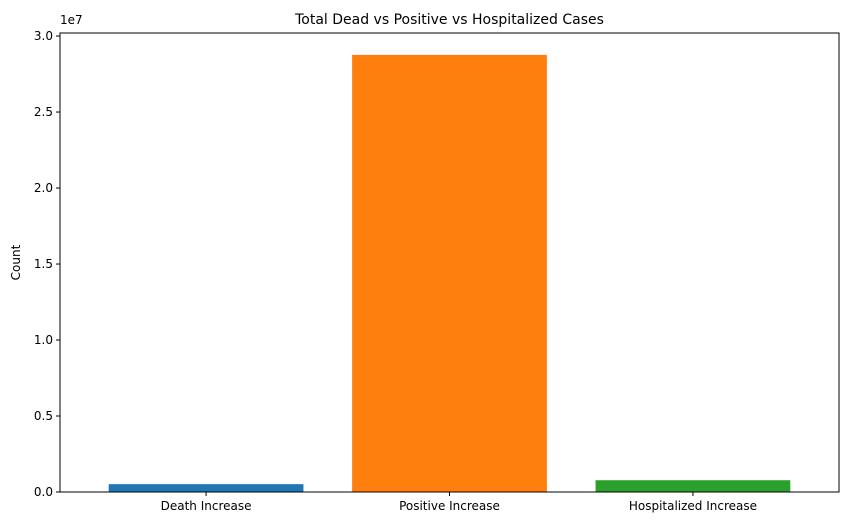 The height and width of the screenshot is (530, 846). Describe the element at coordinates (693, 486) in the screenshot. I see `bar-hospitalized-increase` at that location.